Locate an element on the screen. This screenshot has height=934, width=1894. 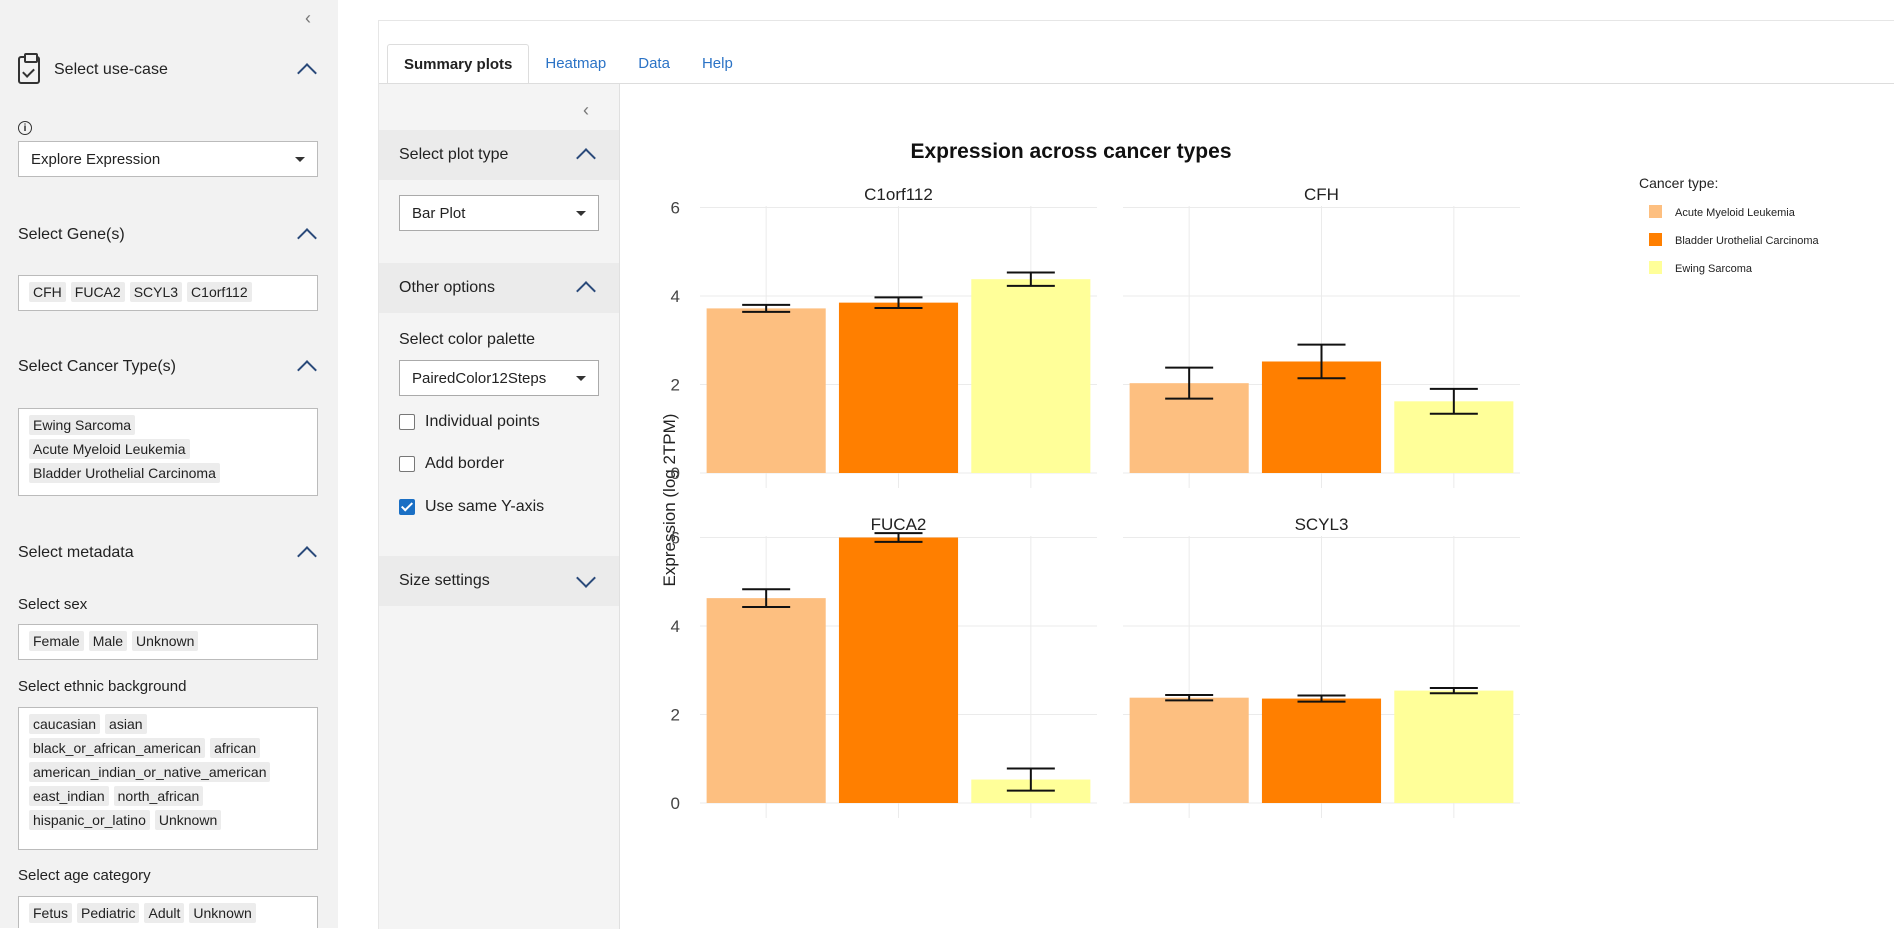
same-y-axis-label: Use same Y-axis is located at coordinates (485, 506).